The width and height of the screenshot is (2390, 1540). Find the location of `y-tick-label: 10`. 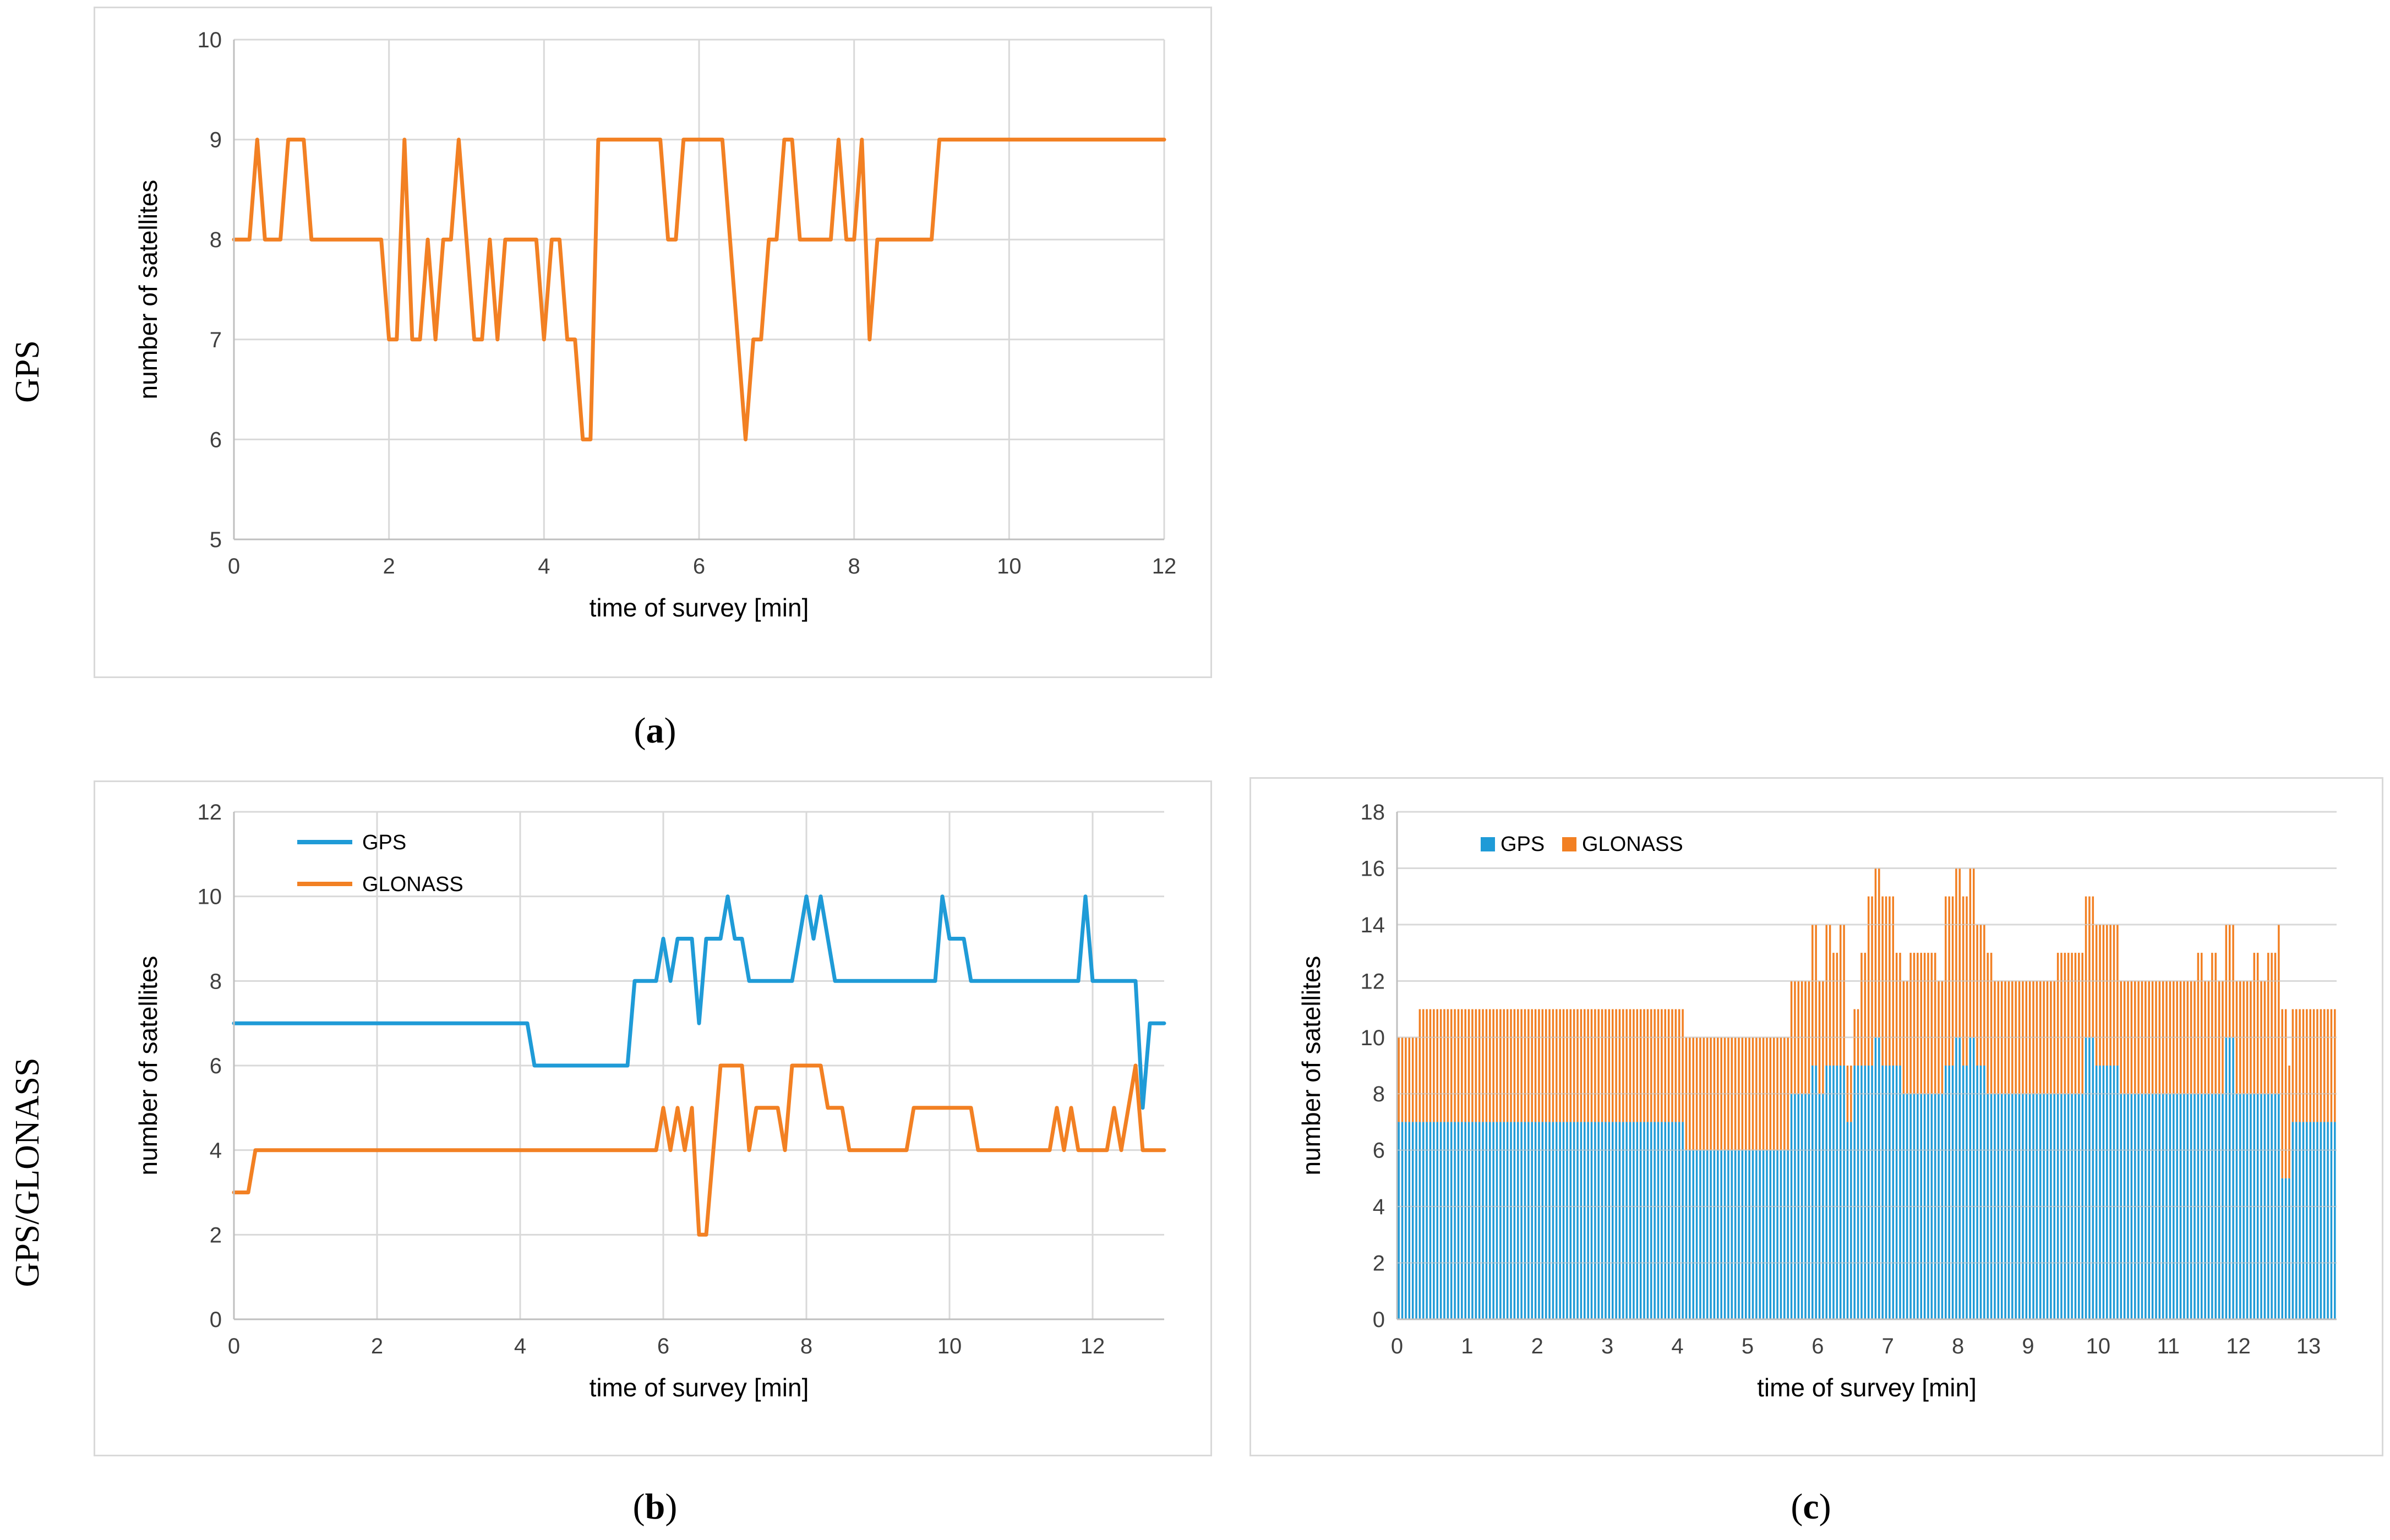

y-tick-label: 10 is located at coordinates (1373, 1038).